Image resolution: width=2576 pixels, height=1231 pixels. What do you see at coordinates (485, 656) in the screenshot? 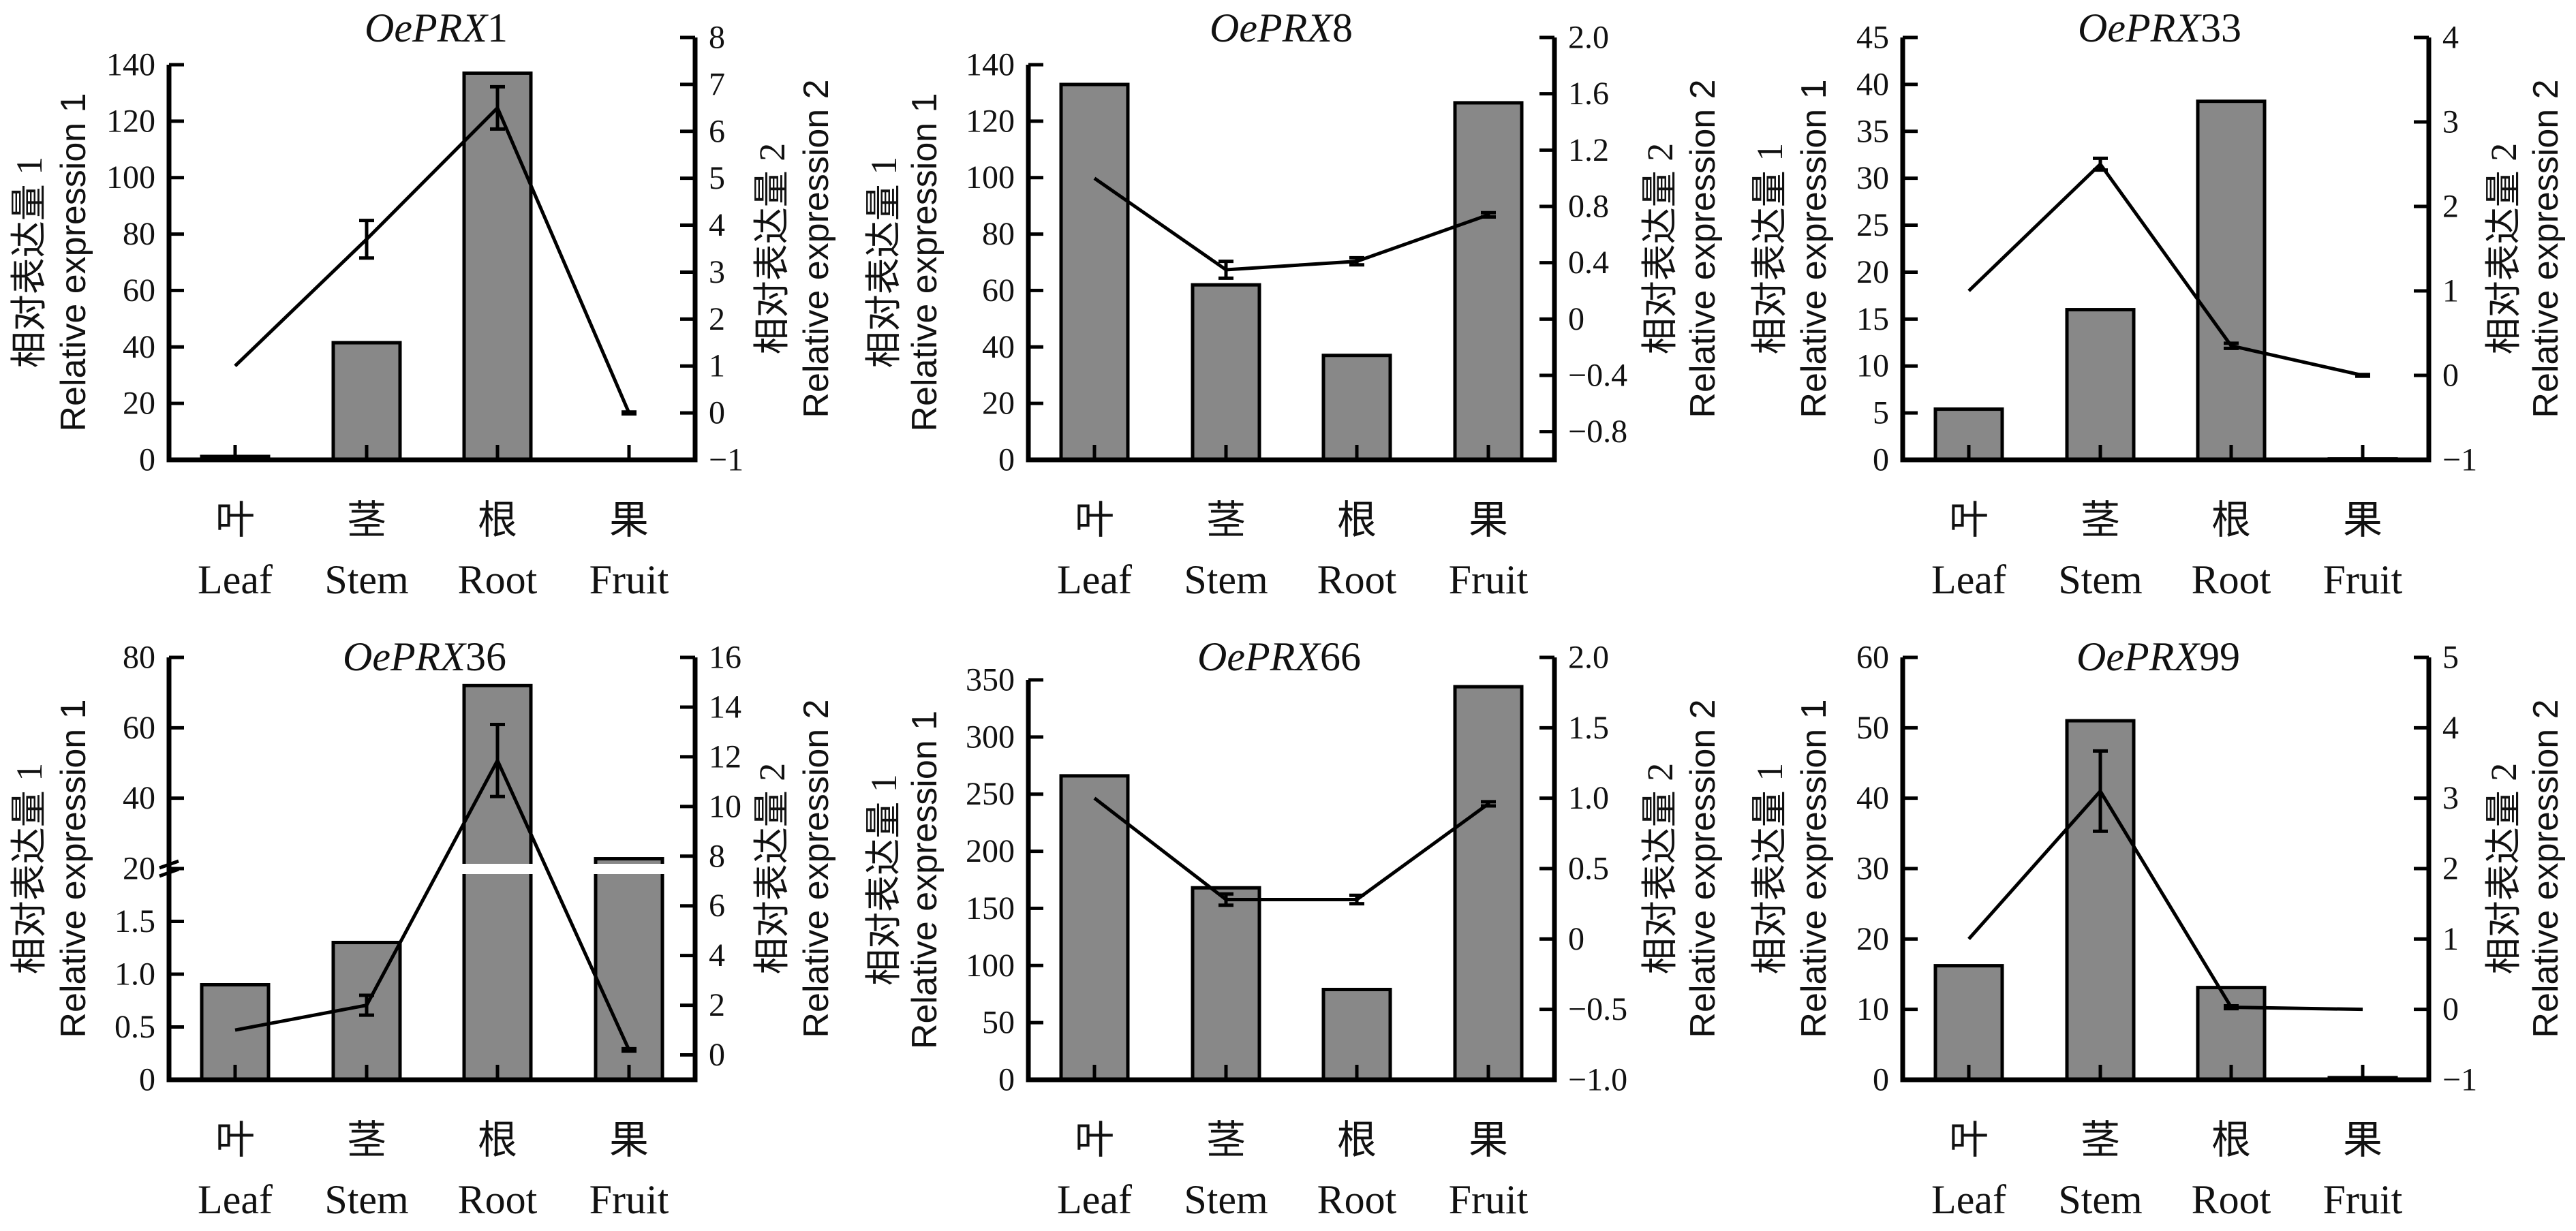
I see `chart-title-gene-number: 36` at bounding box center [485, 656].